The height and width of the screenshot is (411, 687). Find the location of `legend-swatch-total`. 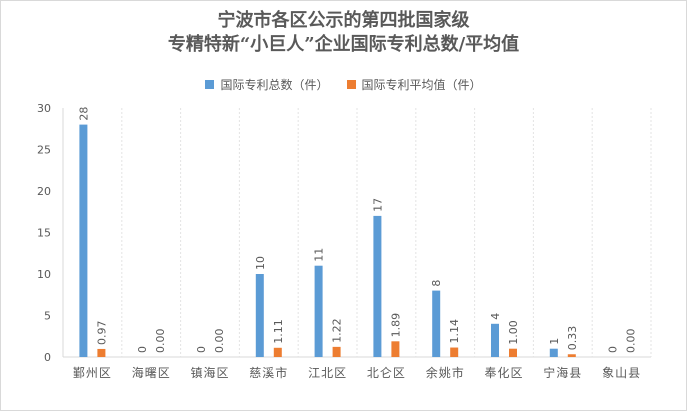

legend-swatch-total is located at coordinates (210, 84).